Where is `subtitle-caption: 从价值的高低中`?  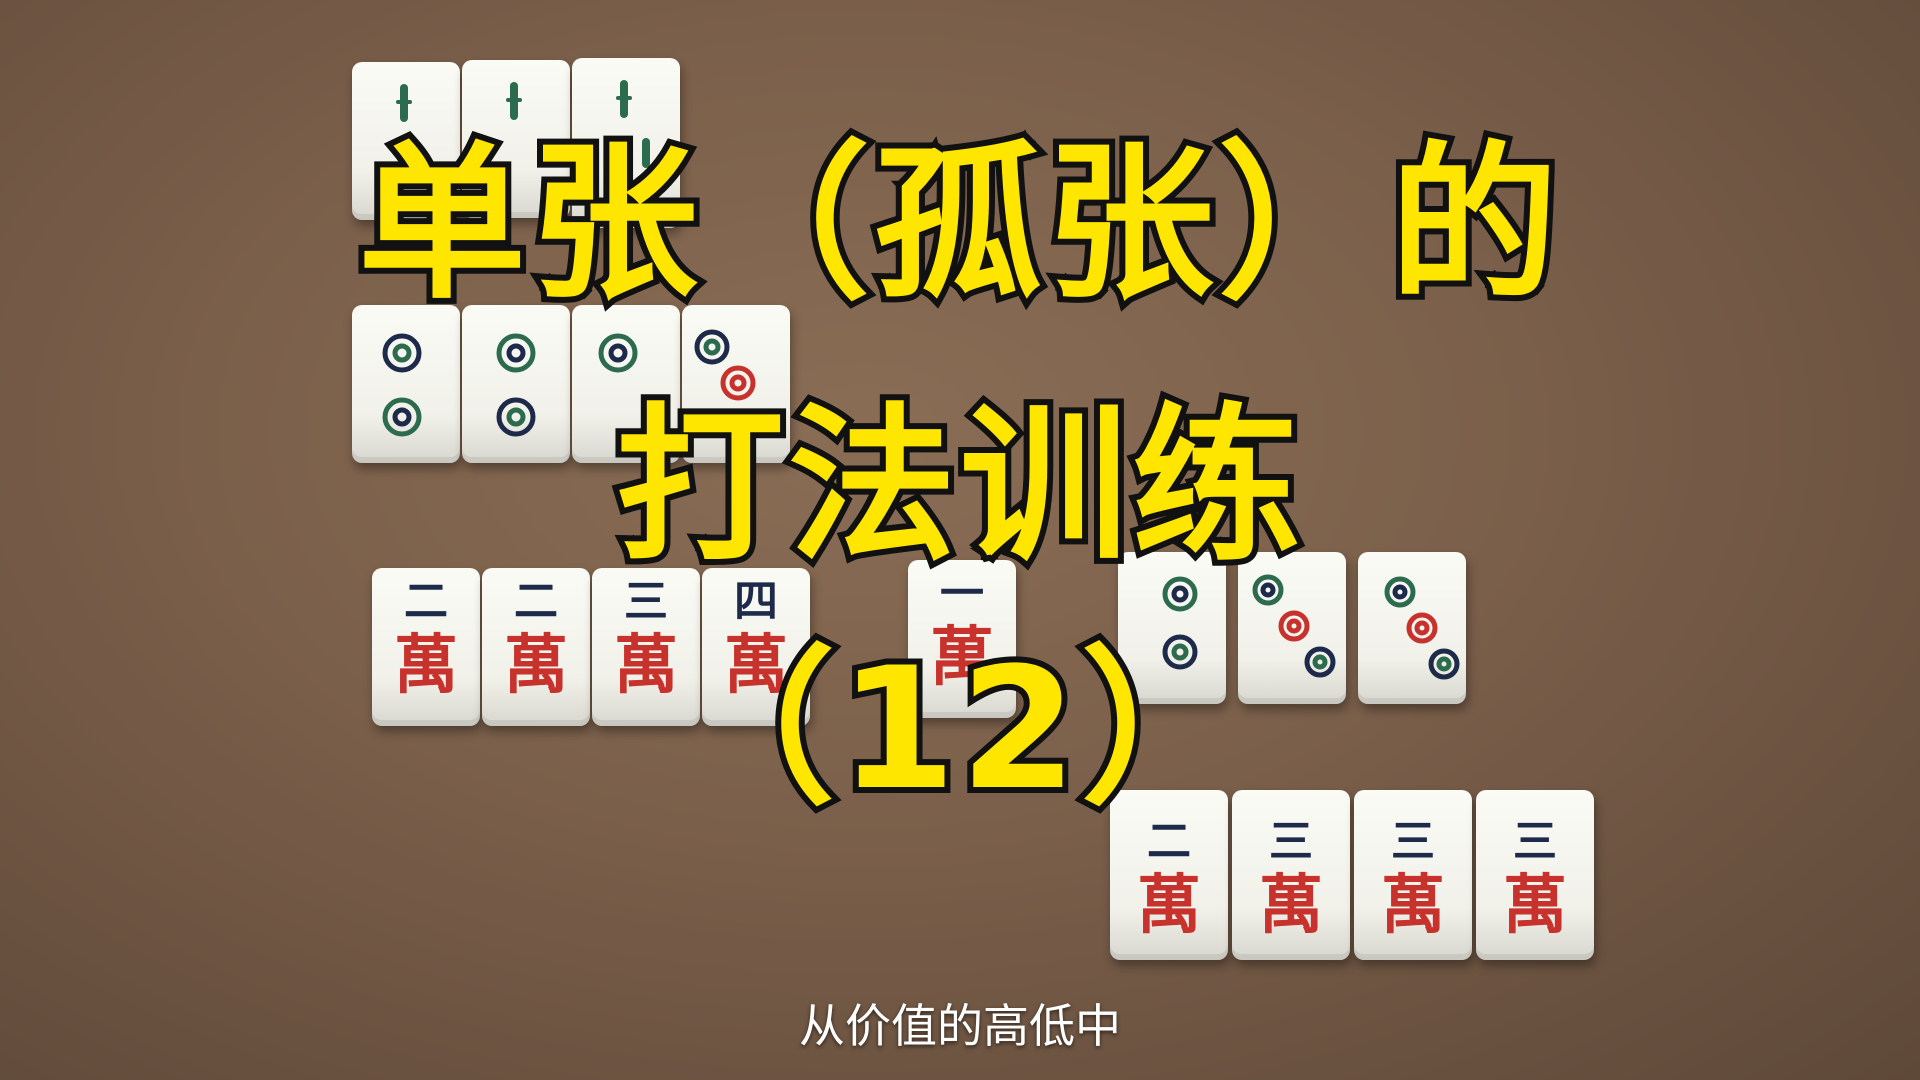
subtitle-caption: 从价值的高低中 is located at coordinates (960, 1026).